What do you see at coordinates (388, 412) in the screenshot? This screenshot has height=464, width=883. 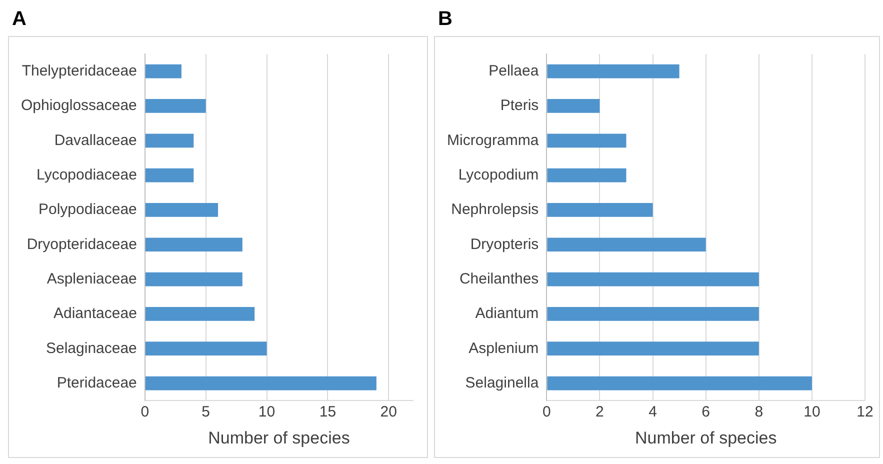 I see `x-tick-label: 20` at bounding box center [388, 412].